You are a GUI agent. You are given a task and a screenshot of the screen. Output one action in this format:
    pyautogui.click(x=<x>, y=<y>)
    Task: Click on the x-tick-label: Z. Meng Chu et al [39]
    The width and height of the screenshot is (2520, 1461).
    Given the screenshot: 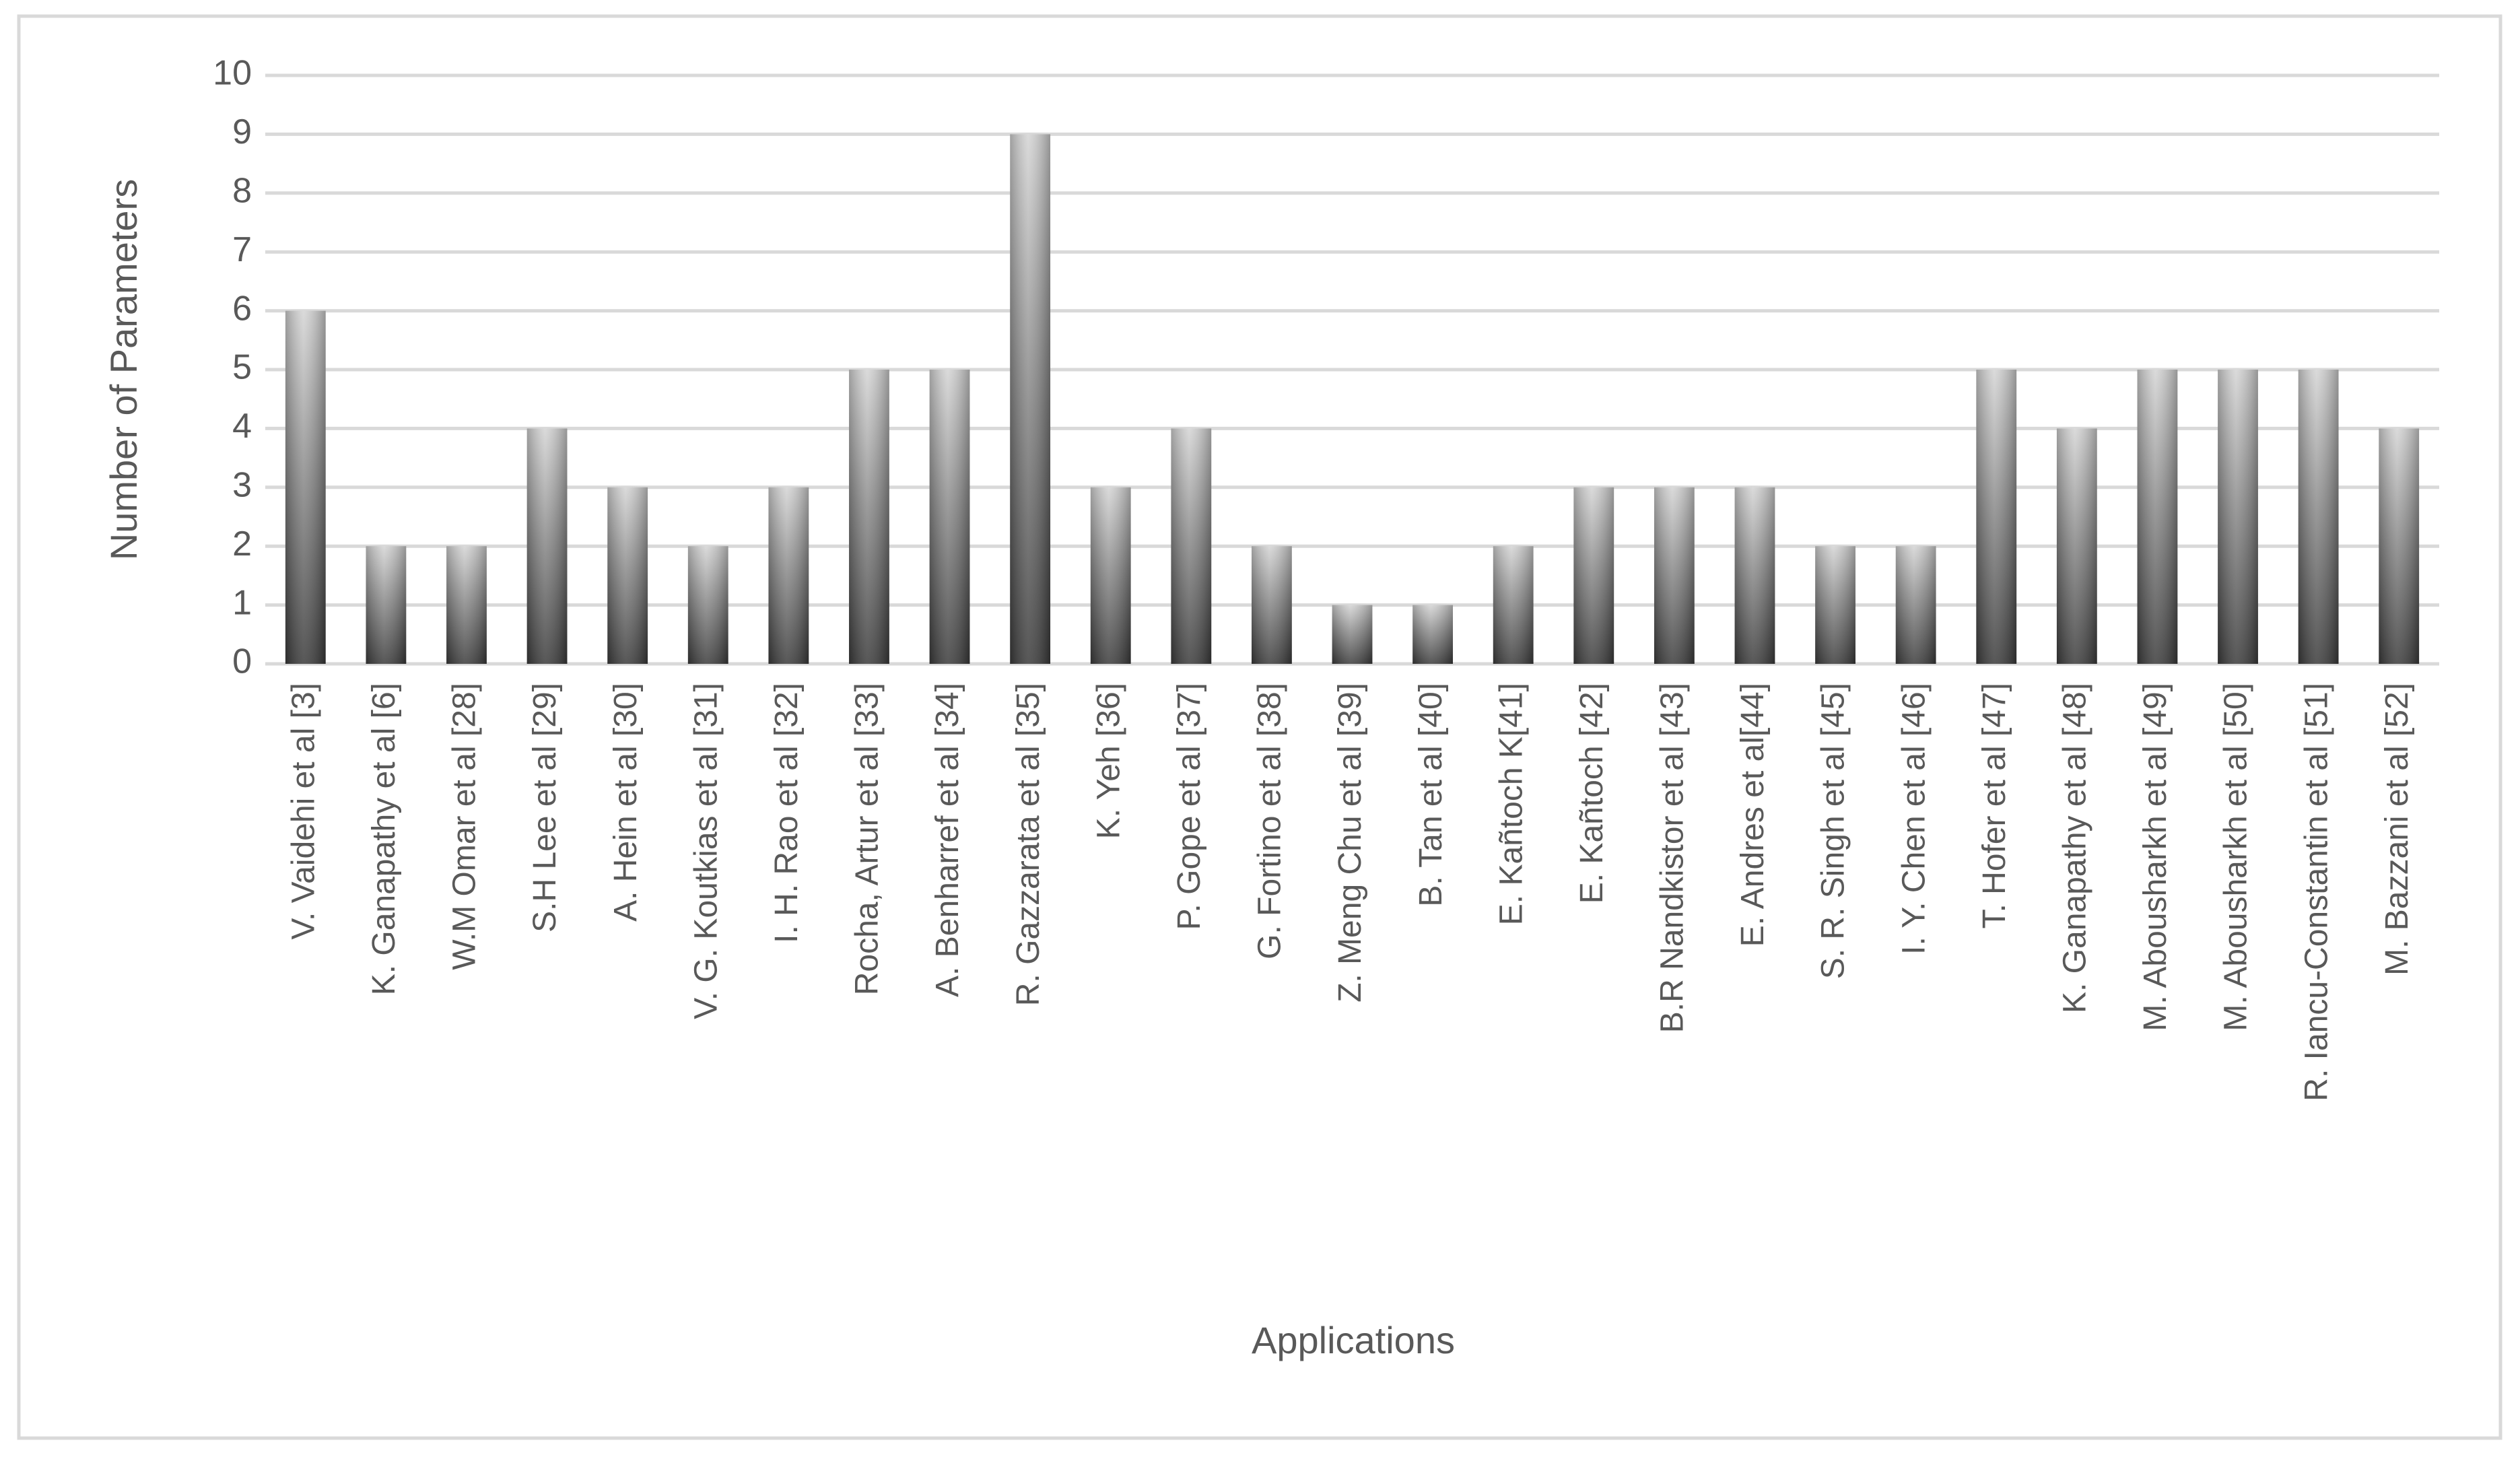 What is the action you would take?
    pyautogui.click(x=1350, y=843)
    